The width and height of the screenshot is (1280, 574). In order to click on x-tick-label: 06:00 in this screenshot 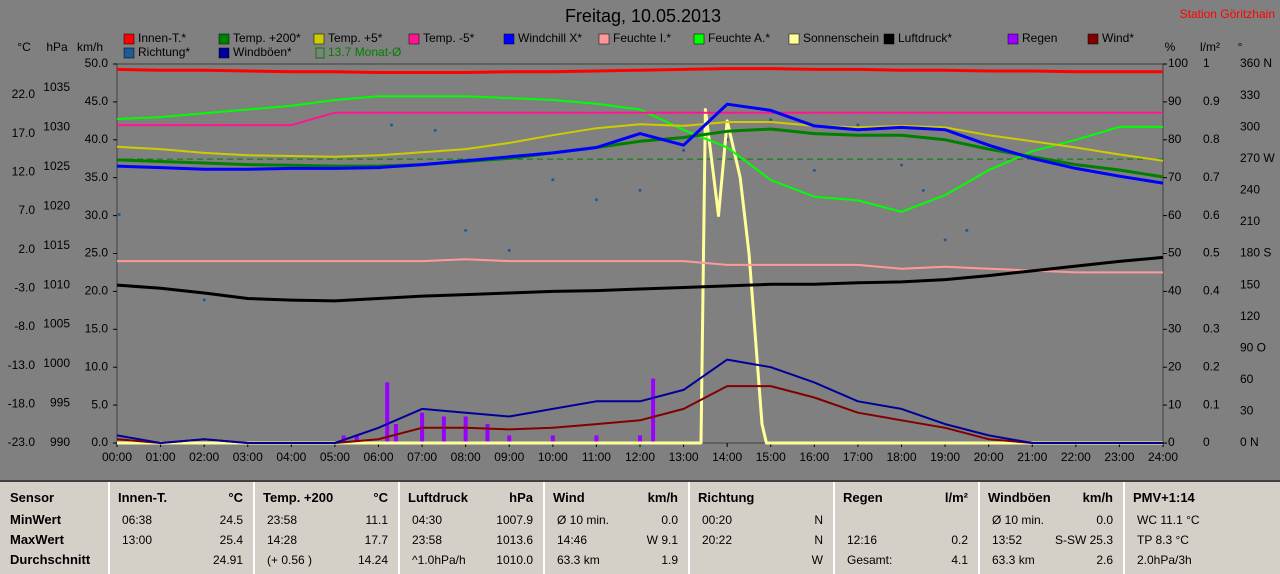, I will do `click(378, 457)`.